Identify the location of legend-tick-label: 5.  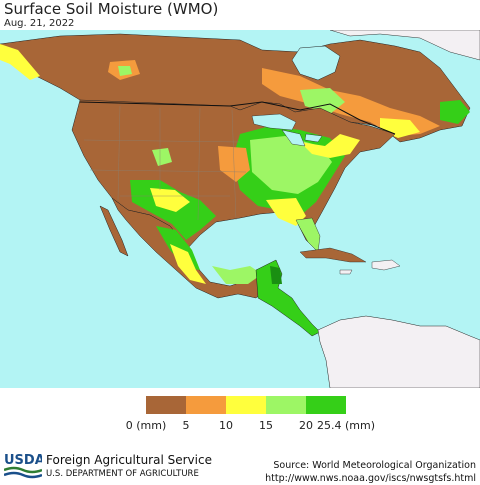
(186, 425).